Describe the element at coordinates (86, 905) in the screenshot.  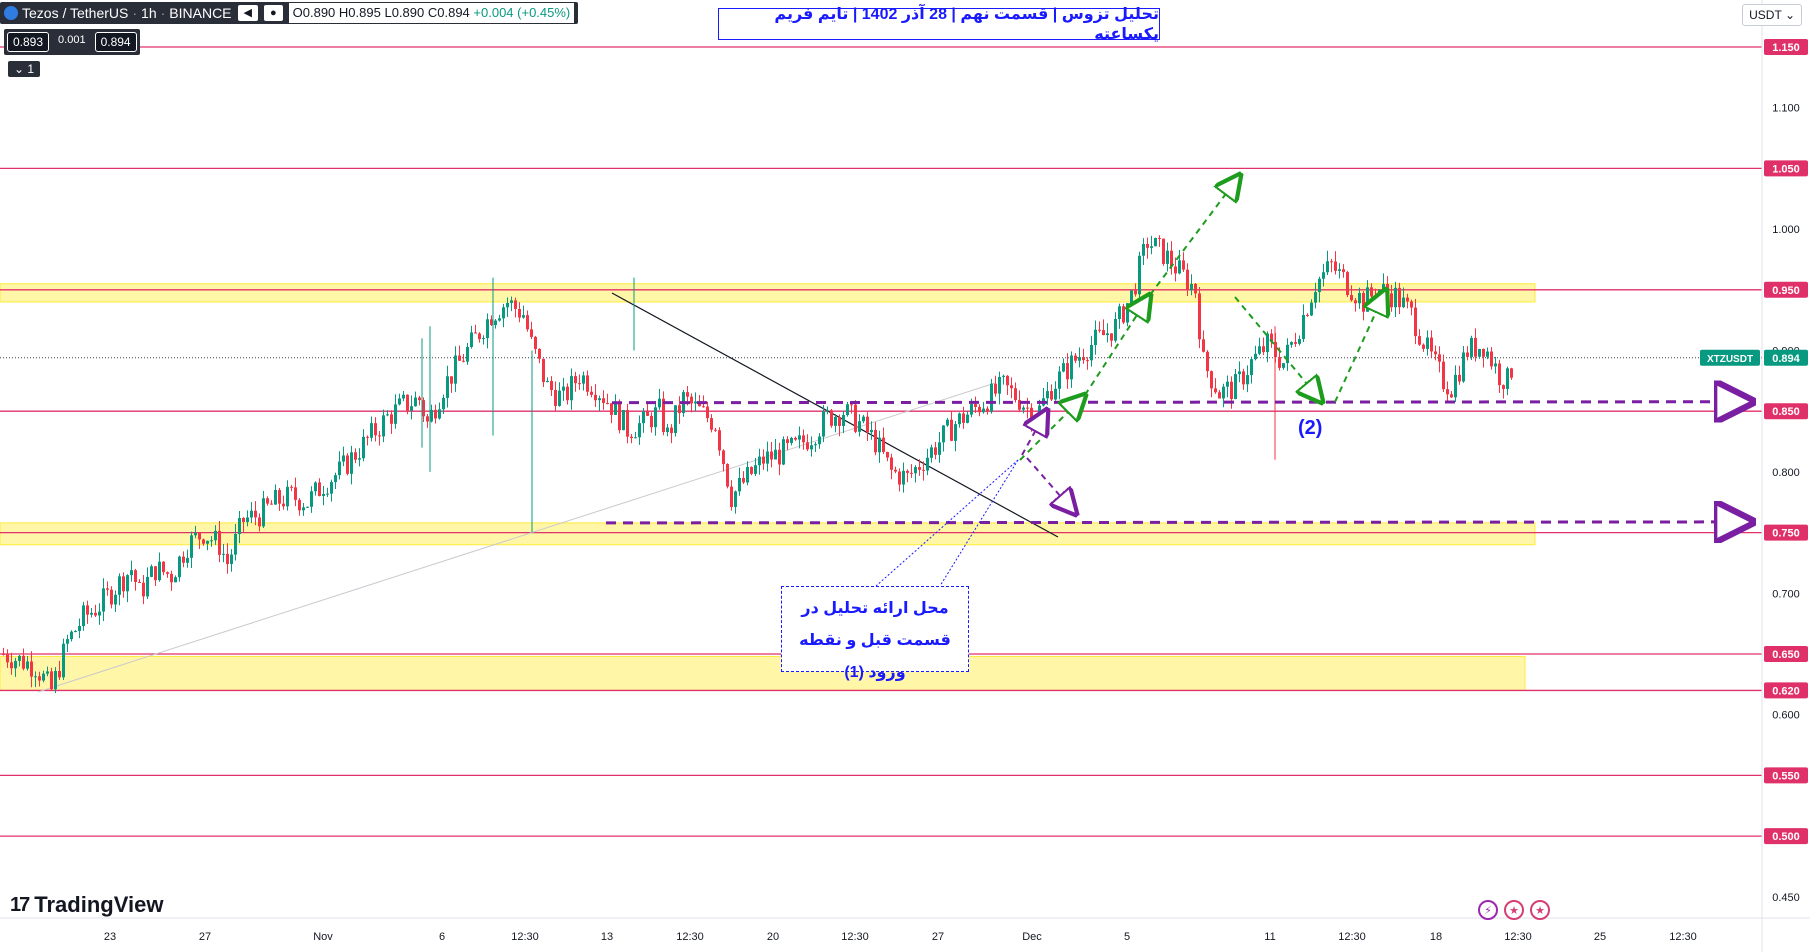
I see `tradingview-logo: 17 TradingView` at that location.